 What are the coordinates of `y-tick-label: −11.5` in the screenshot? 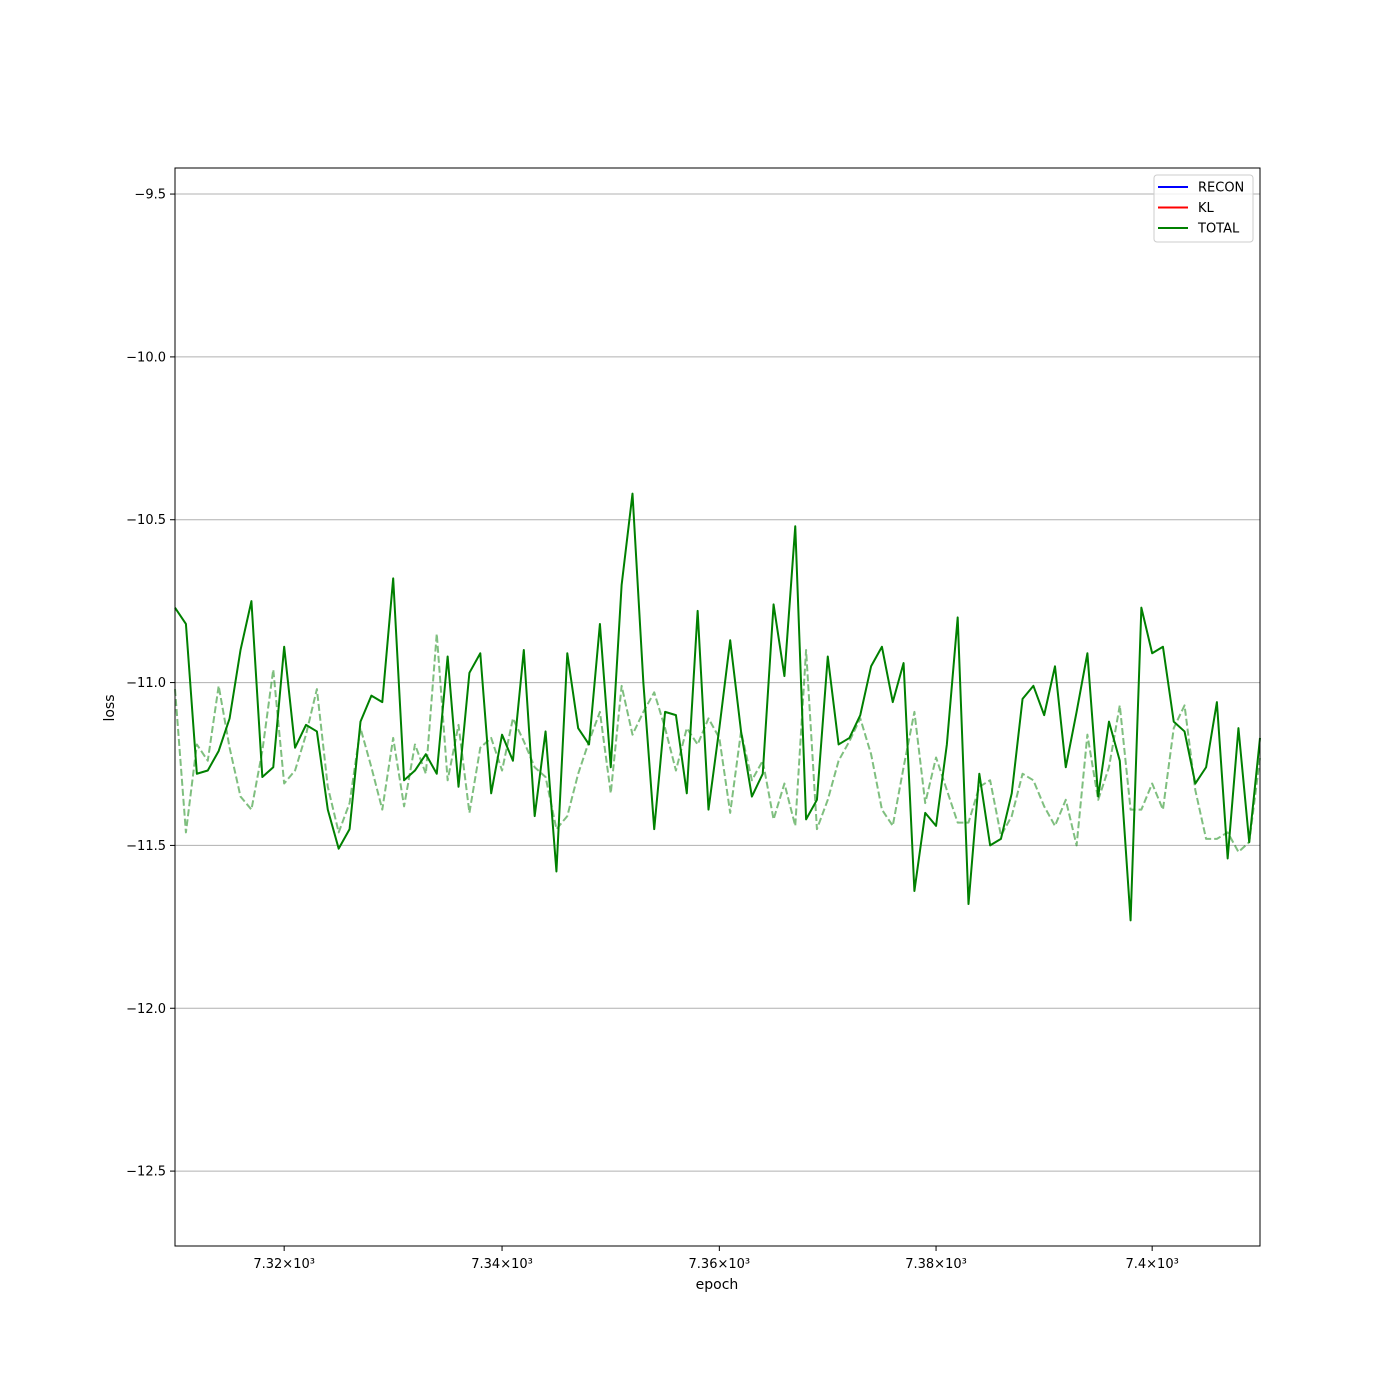 It's located at (146, 846).